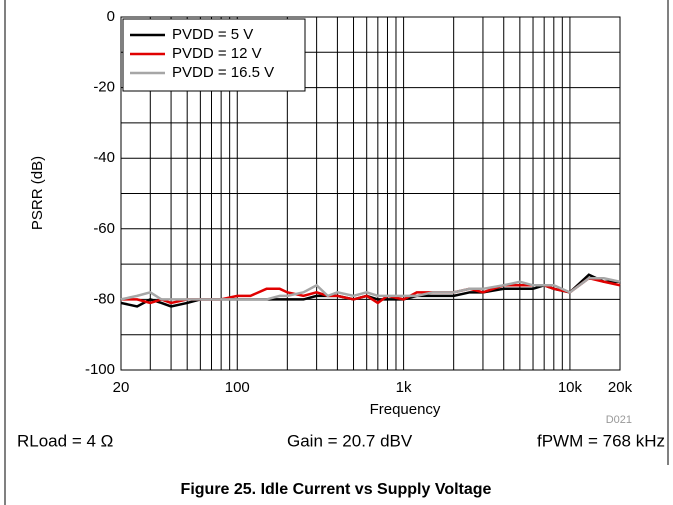 This screenshot has height=505, width=673. Describe the element at coordinates (217, 53) in the screenshot. I see `legend-label: PVDD = 12 V` at that location.